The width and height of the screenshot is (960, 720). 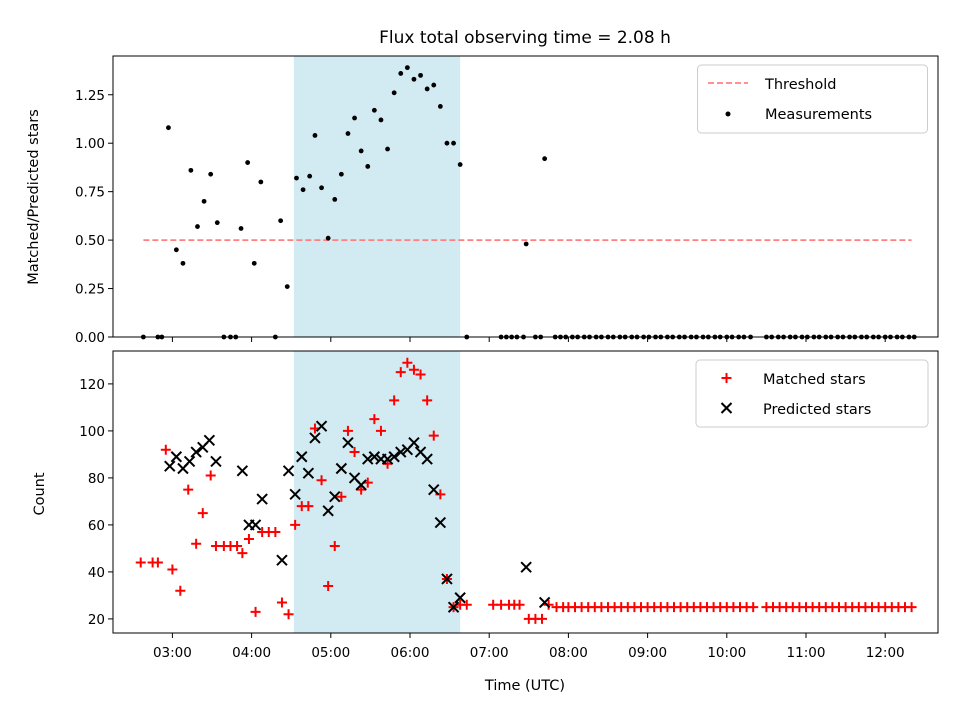 What do you see at coordinates (647, 653) in the screenshot?
I see `x-tick-label: 09:00` at bounding box center [647, 653].